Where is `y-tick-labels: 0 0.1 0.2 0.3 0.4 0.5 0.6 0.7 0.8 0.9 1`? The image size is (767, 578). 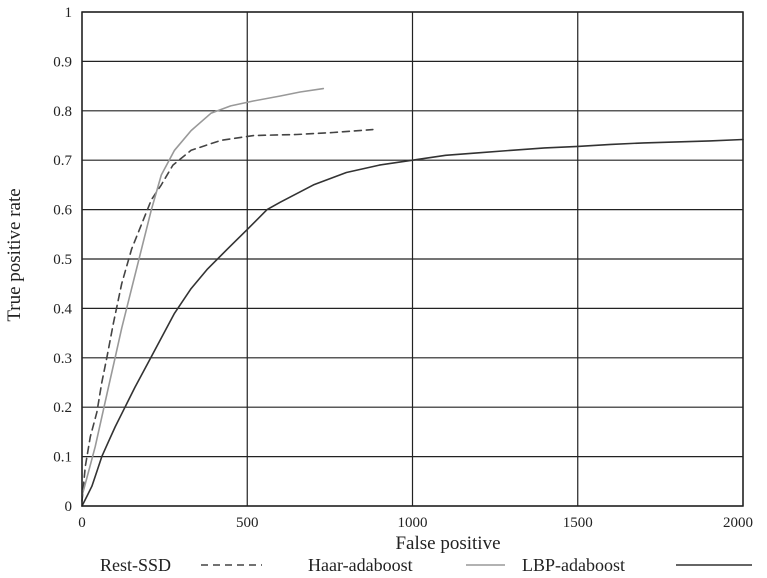
y-tick-labels: 0 0.1 0.2 0.3 0.4 0.5 0.6 0.7 0.8 0.9 1 is located at coordinates (62, 260).